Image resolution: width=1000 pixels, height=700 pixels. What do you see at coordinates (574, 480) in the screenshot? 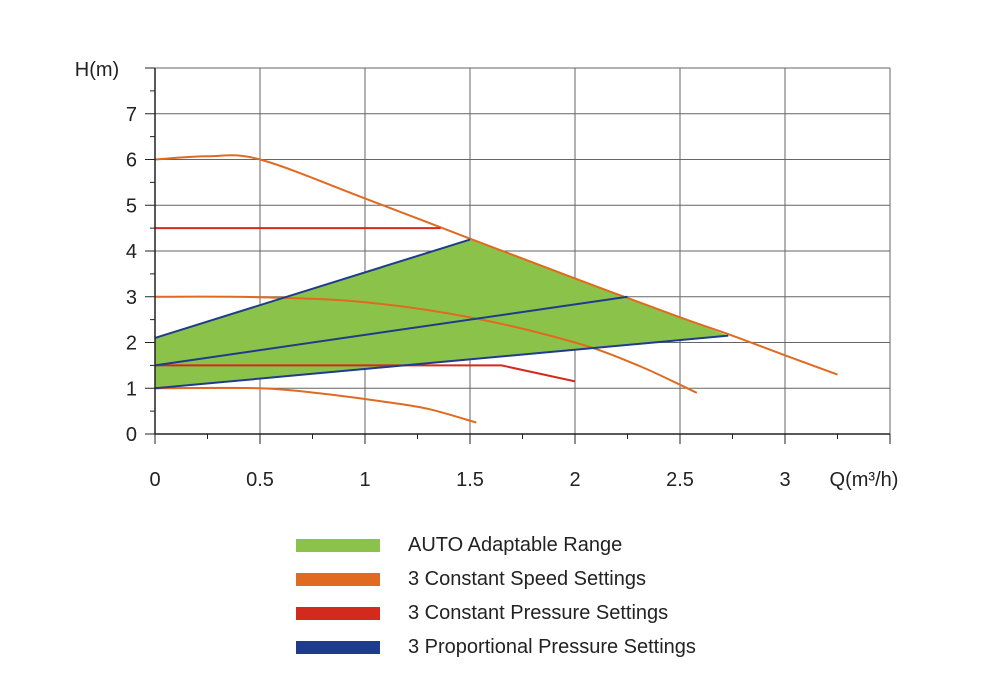
I see `x-tick-label: 2` at bounding box center [574, 480].